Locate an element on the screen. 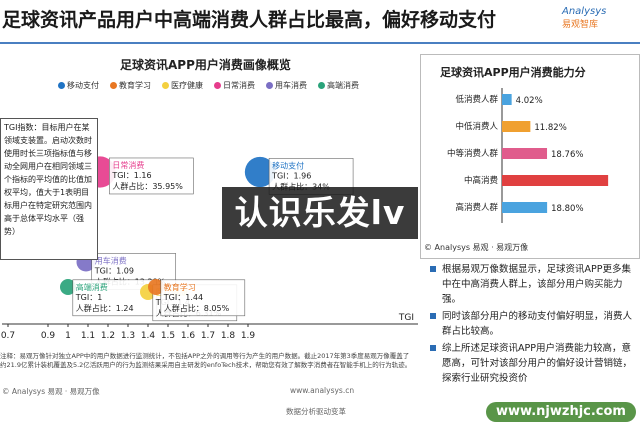  x-tick-label: 1.3 is located at coordinates (128, 336).